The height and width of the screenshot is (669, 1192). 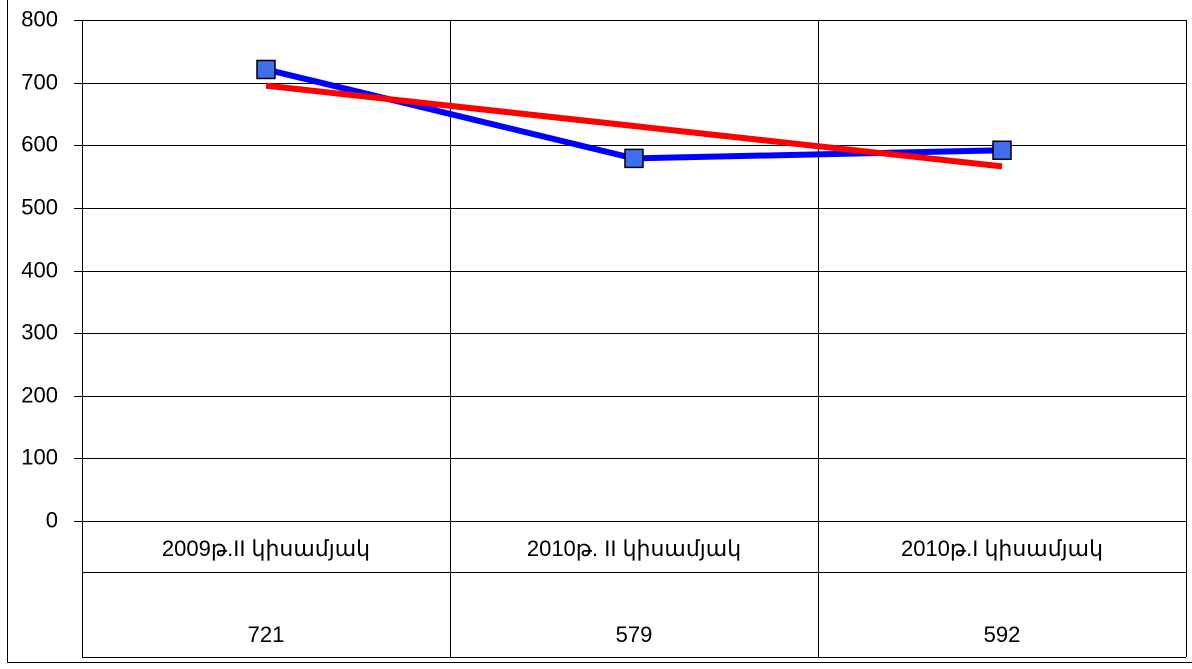 I want to click on table-value: 579, so click(x=634, y=634).